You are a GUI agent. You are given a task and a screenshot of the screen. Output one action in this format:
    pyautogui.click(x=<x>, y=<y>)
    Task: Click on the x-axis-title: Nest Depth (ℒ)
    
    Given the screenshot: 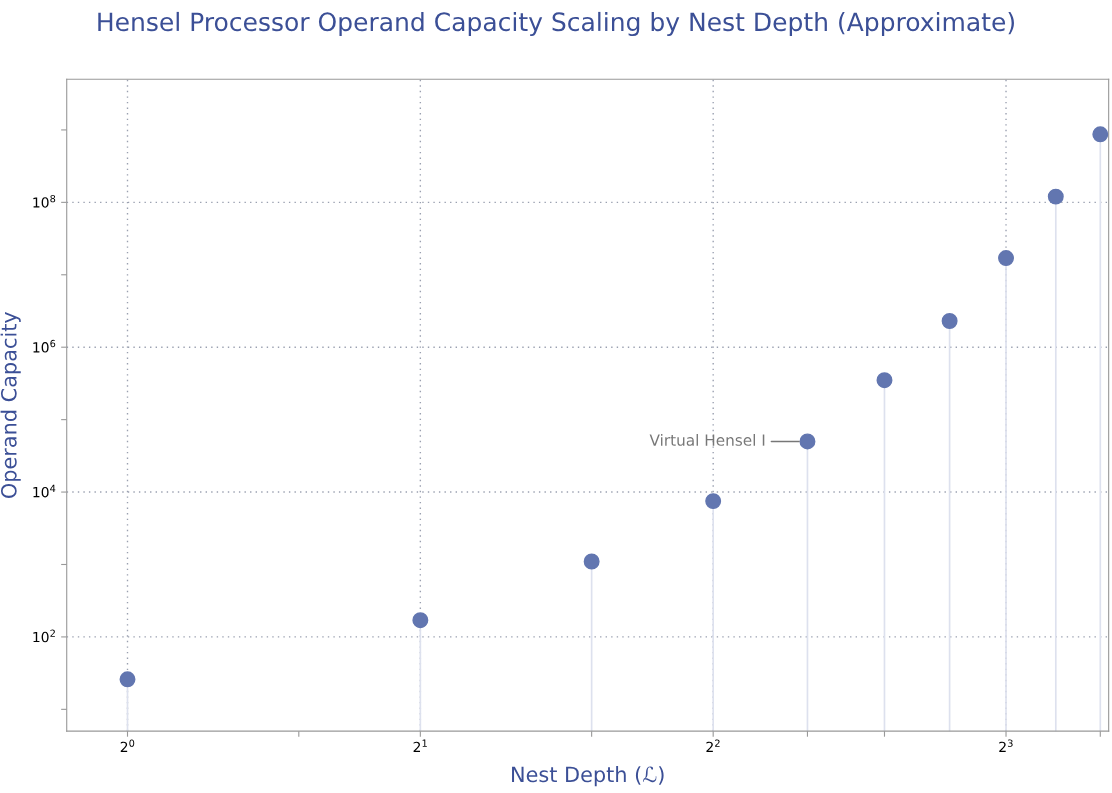 What is the action you would take?
    pyautogui.click(x=588, y=776)
    